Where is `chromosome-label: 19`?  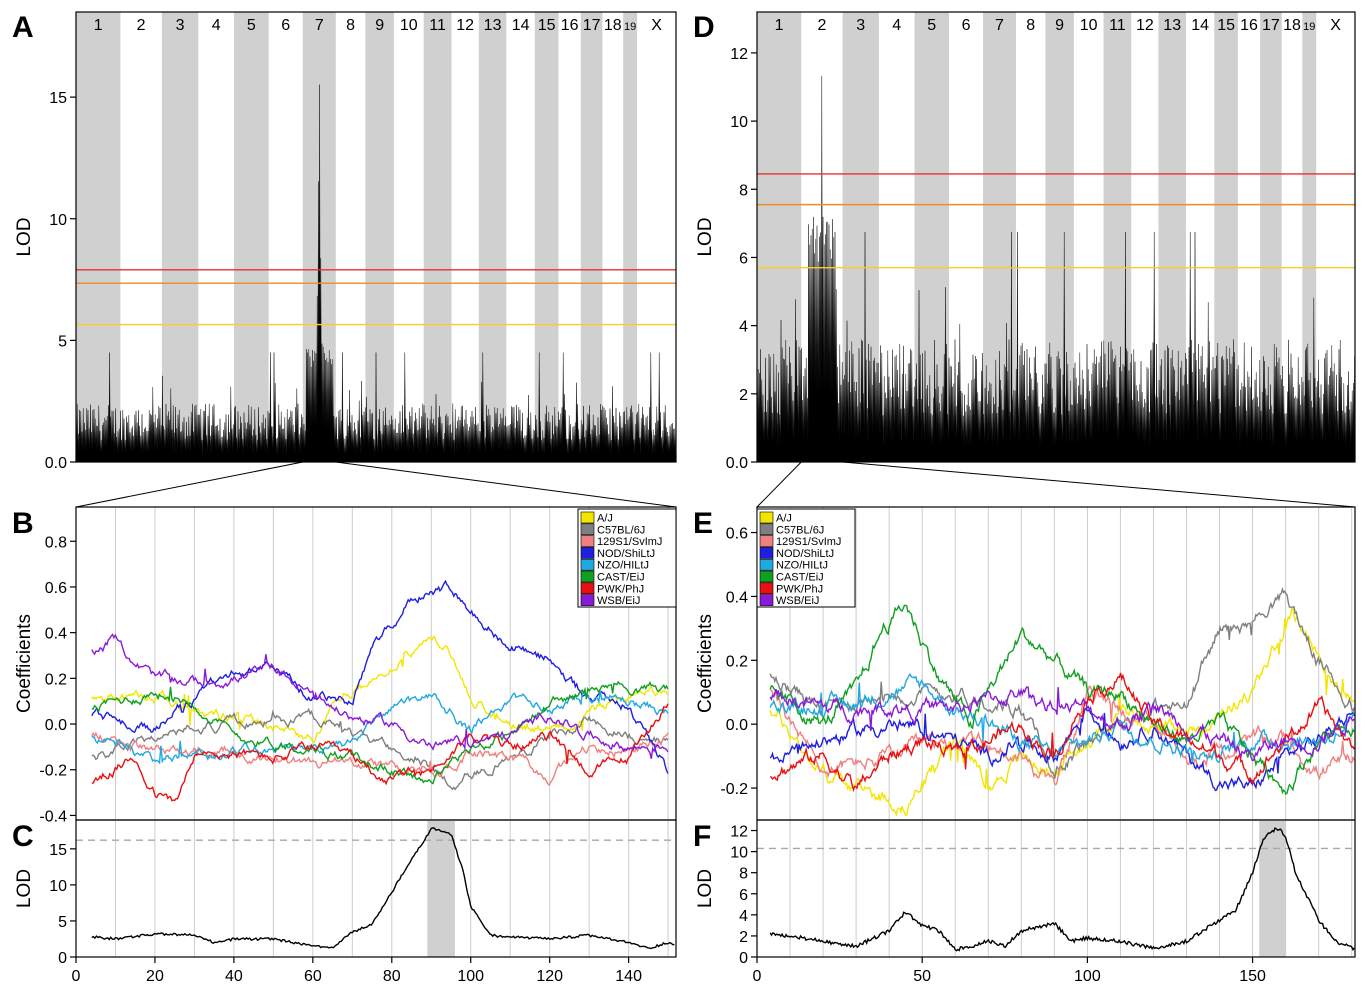
chromosome-label: 19 is located at coordinates (1309, 27).